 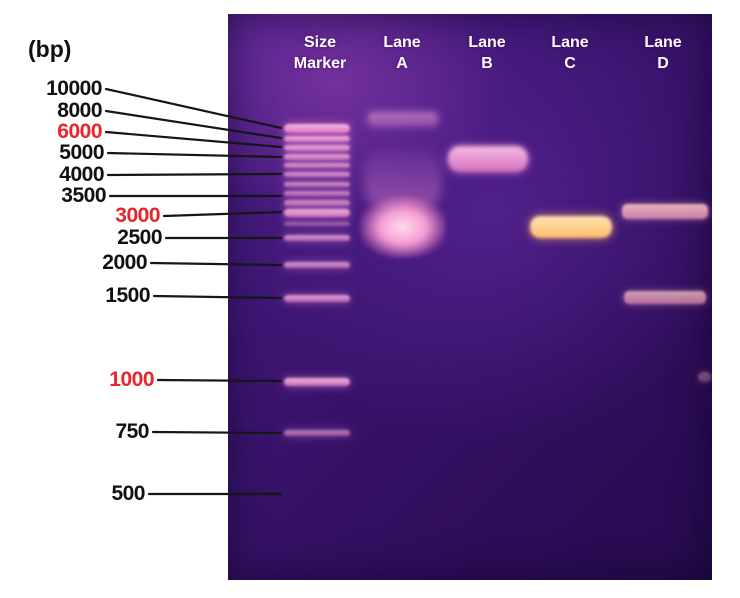 I want to click on marker-label-5000: 5000, so click(x=81, y=152).